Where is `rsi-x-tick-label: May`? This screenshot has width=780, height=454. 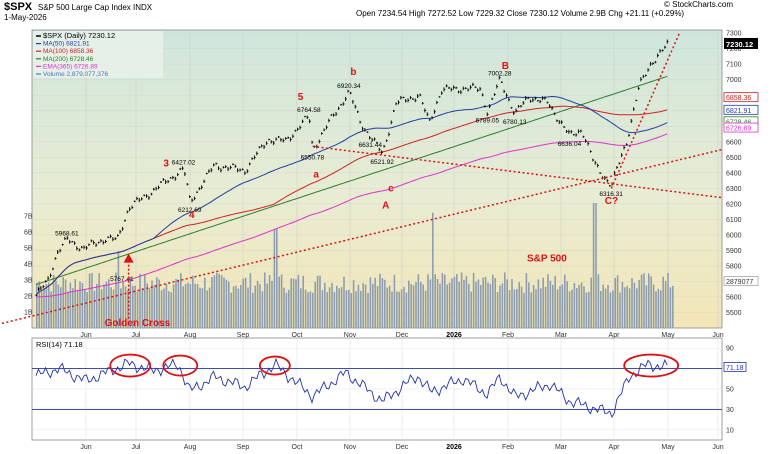 rsi-x-tick-label: May is located at coordinates (668, 447).